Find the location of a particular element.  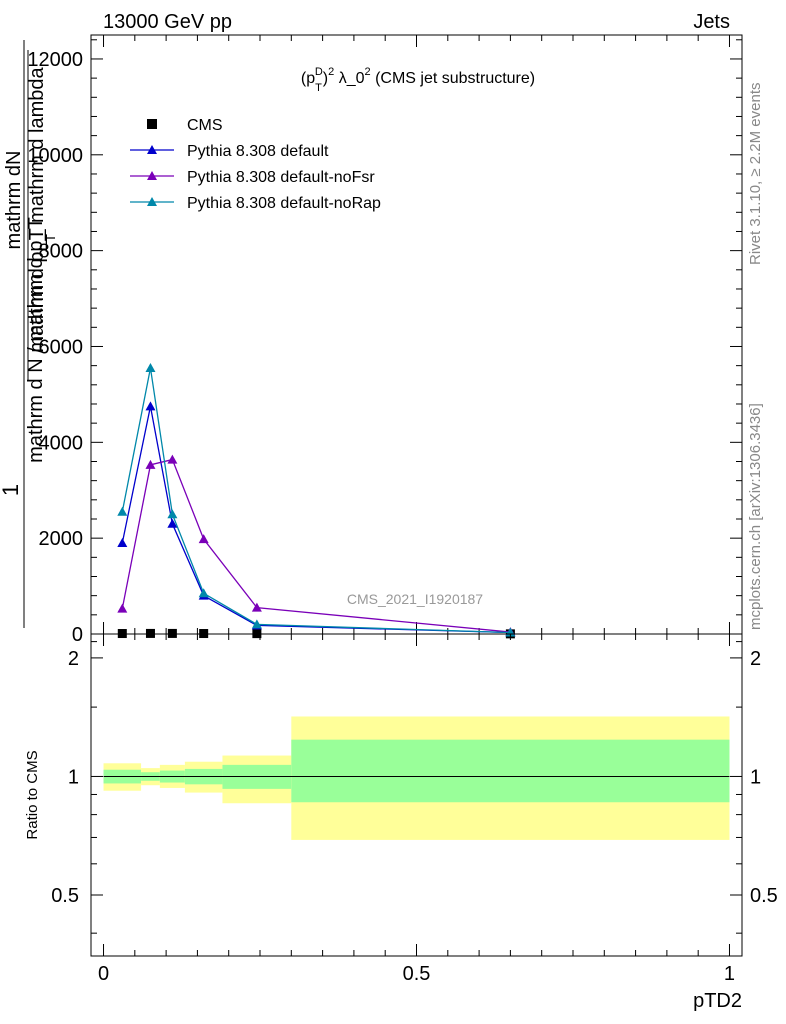

main-ytick-label: 10000 is located at coordinates (55, 156).